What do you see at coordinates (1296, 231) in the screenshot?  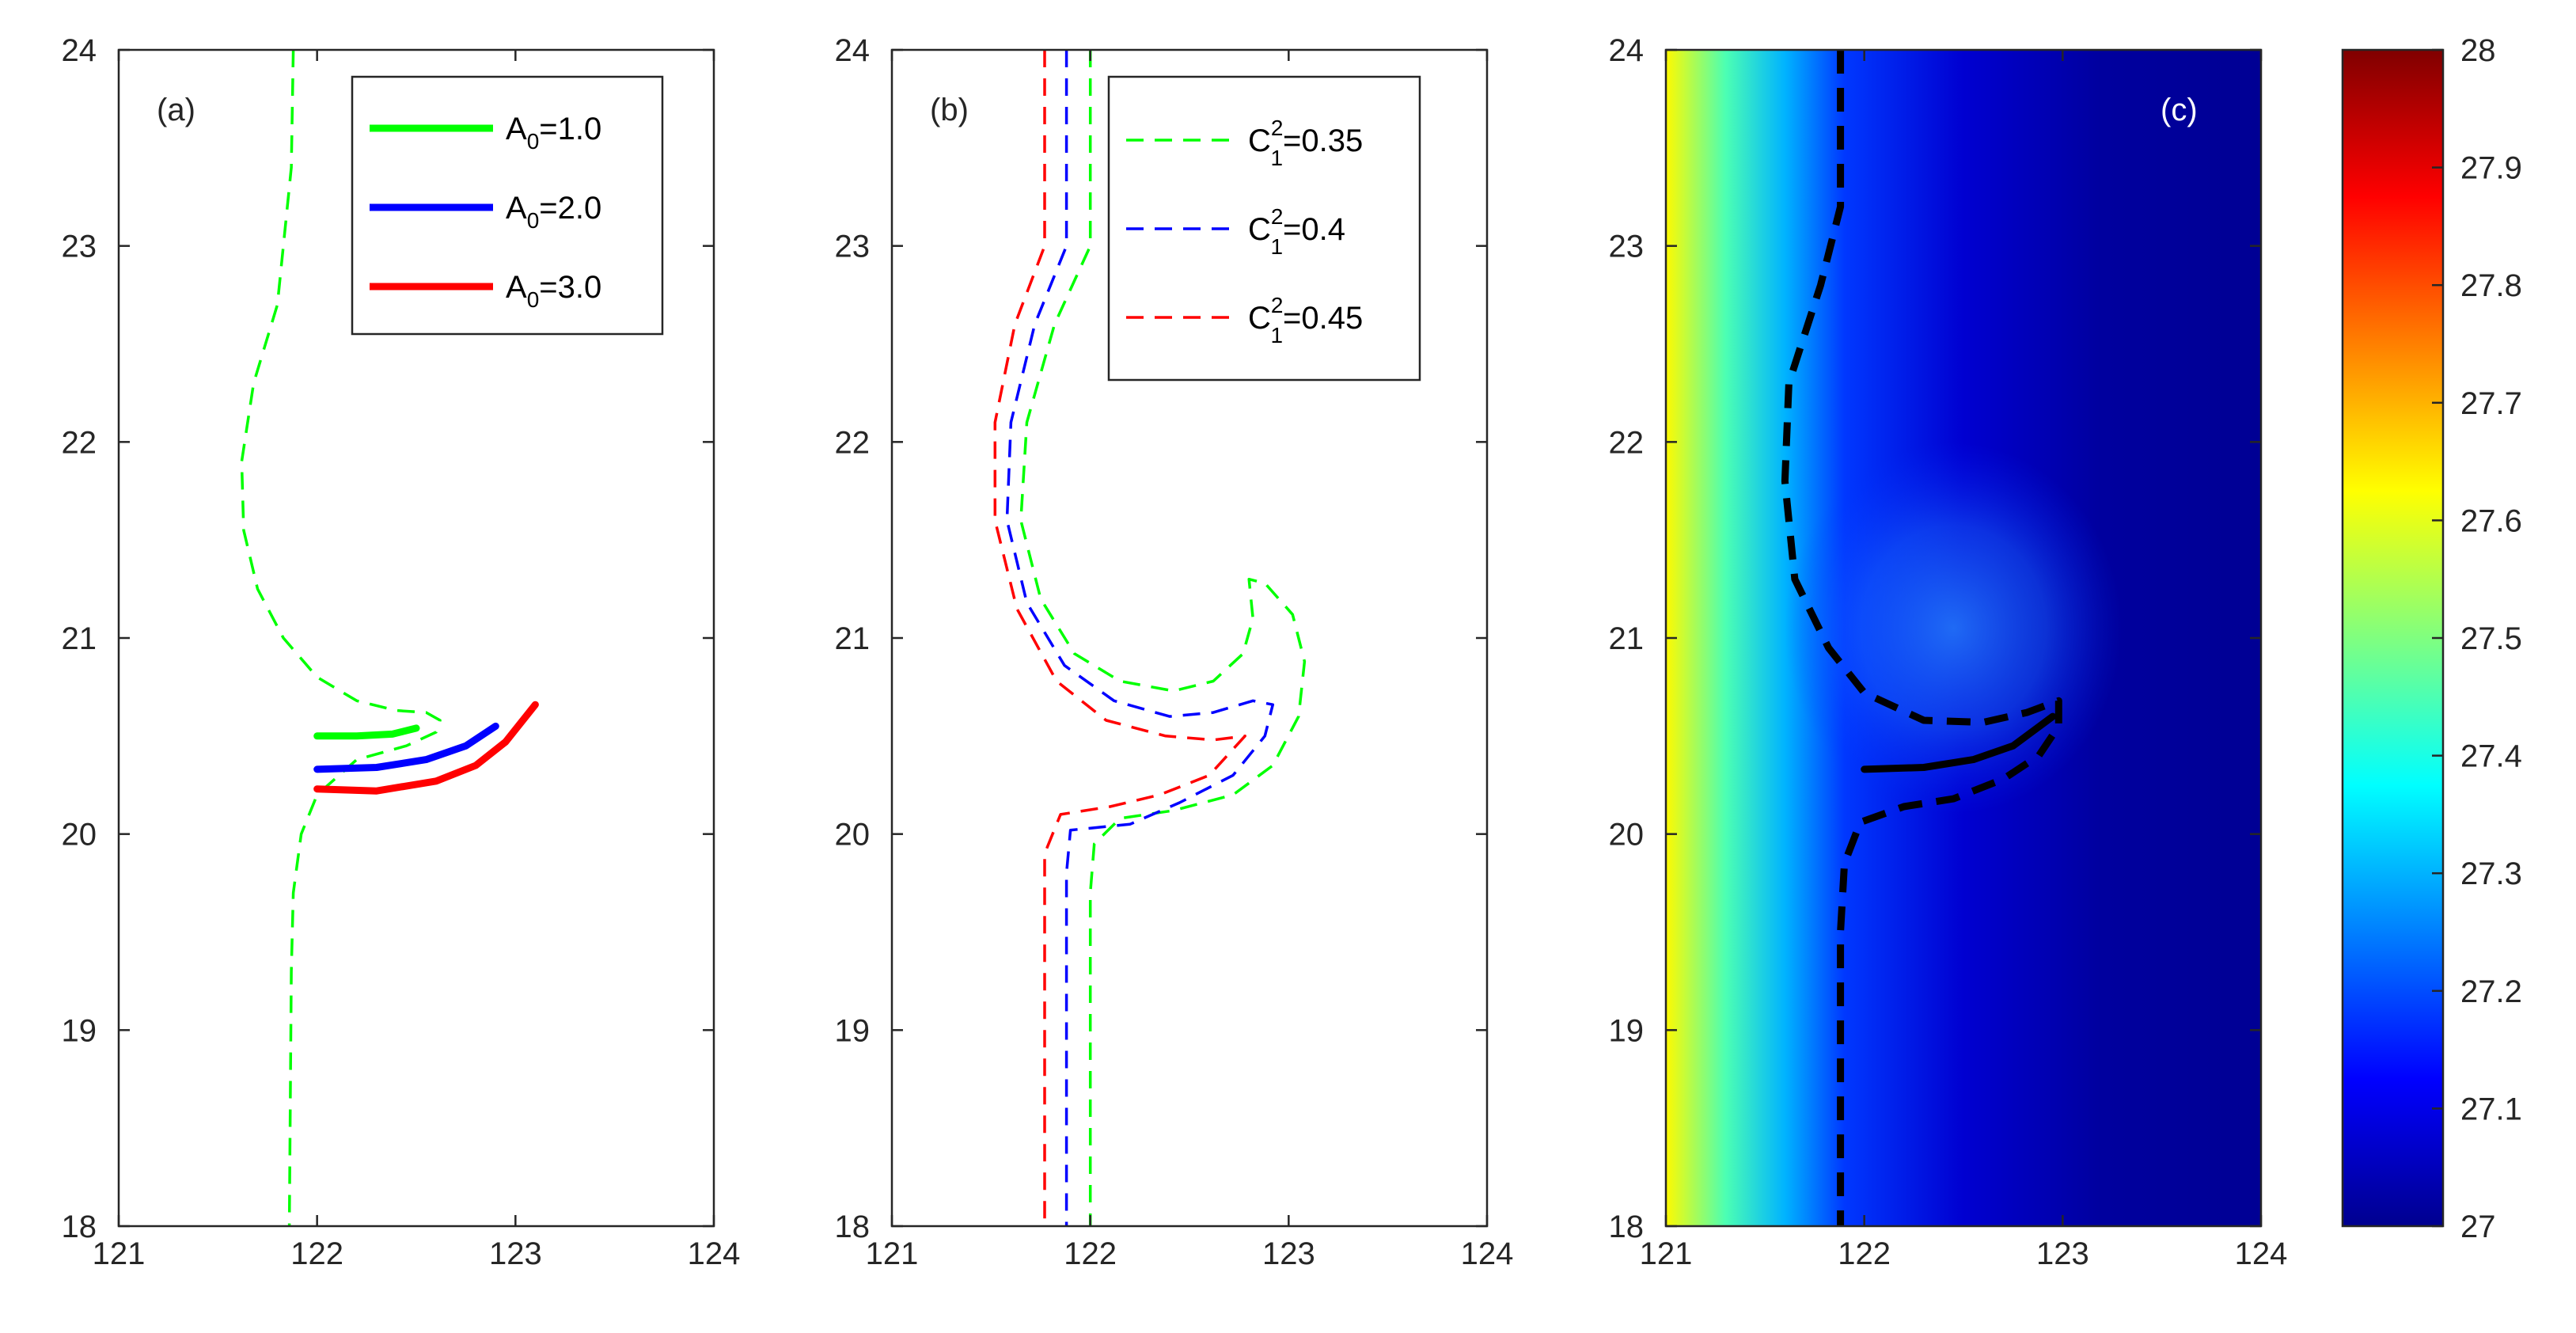 I see `legend-label: C2 1=0.4` at bounding box center [1296, 231].